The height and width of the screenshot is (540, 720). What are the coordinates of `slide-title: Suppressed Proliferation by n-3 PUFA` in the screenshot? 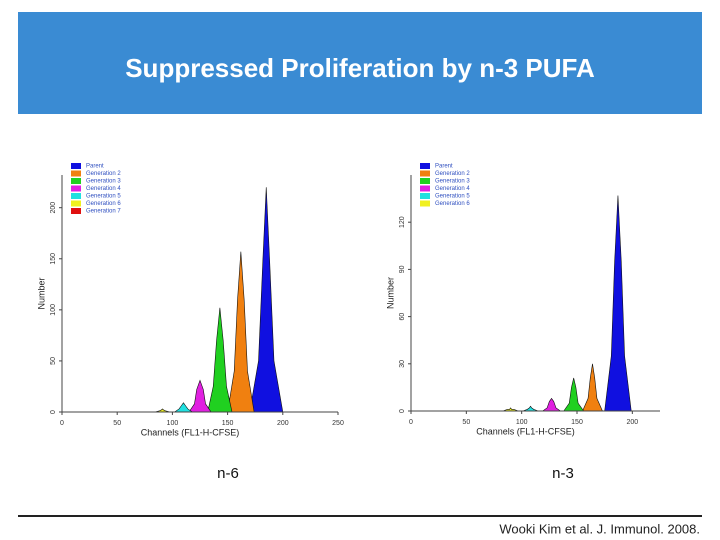 It's located at (360, 68).